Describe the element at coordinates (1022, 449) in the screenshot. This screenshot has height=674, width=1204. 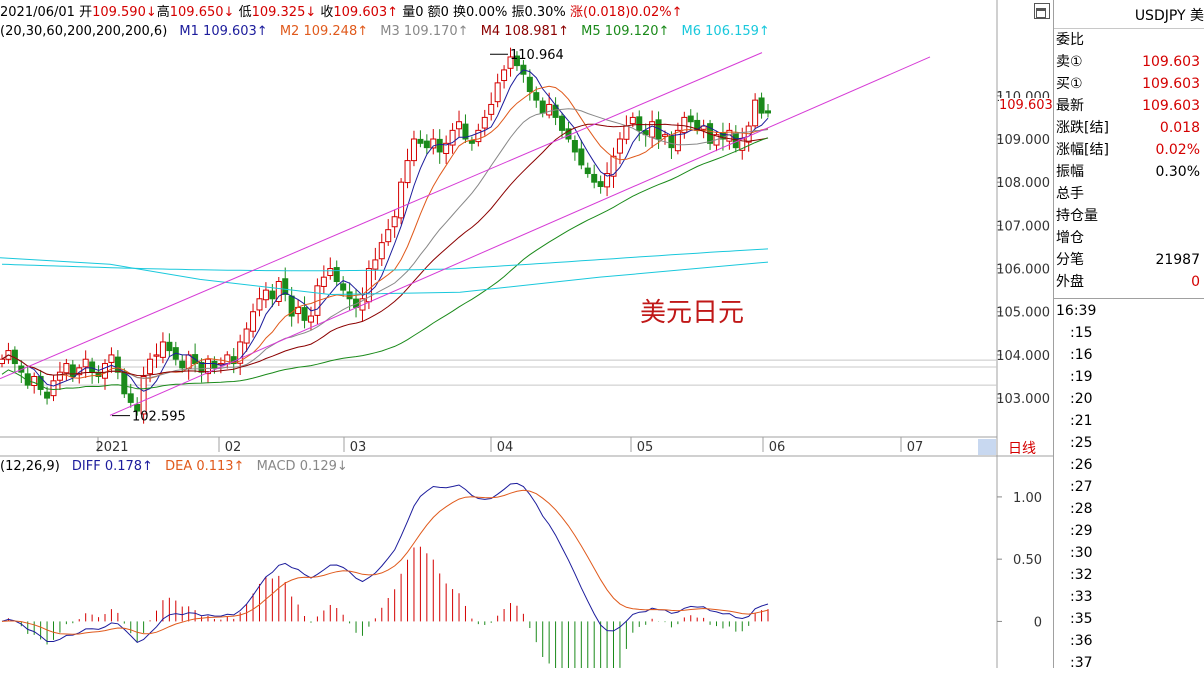
I see `period-label: 日线` at that location.